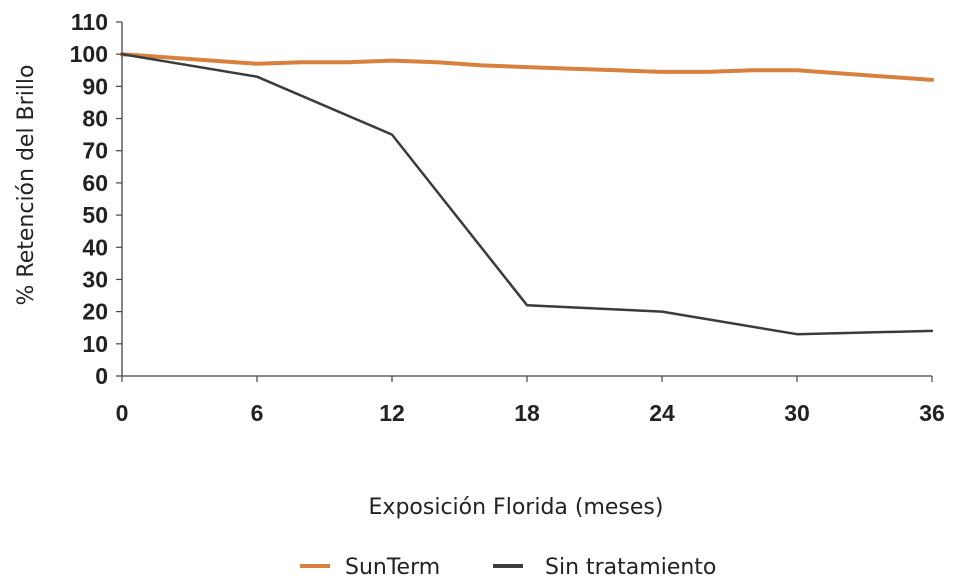 The height and width of the screenshot is (581, 961). I want to click on x-tick-label: 24, so click(662, 413).